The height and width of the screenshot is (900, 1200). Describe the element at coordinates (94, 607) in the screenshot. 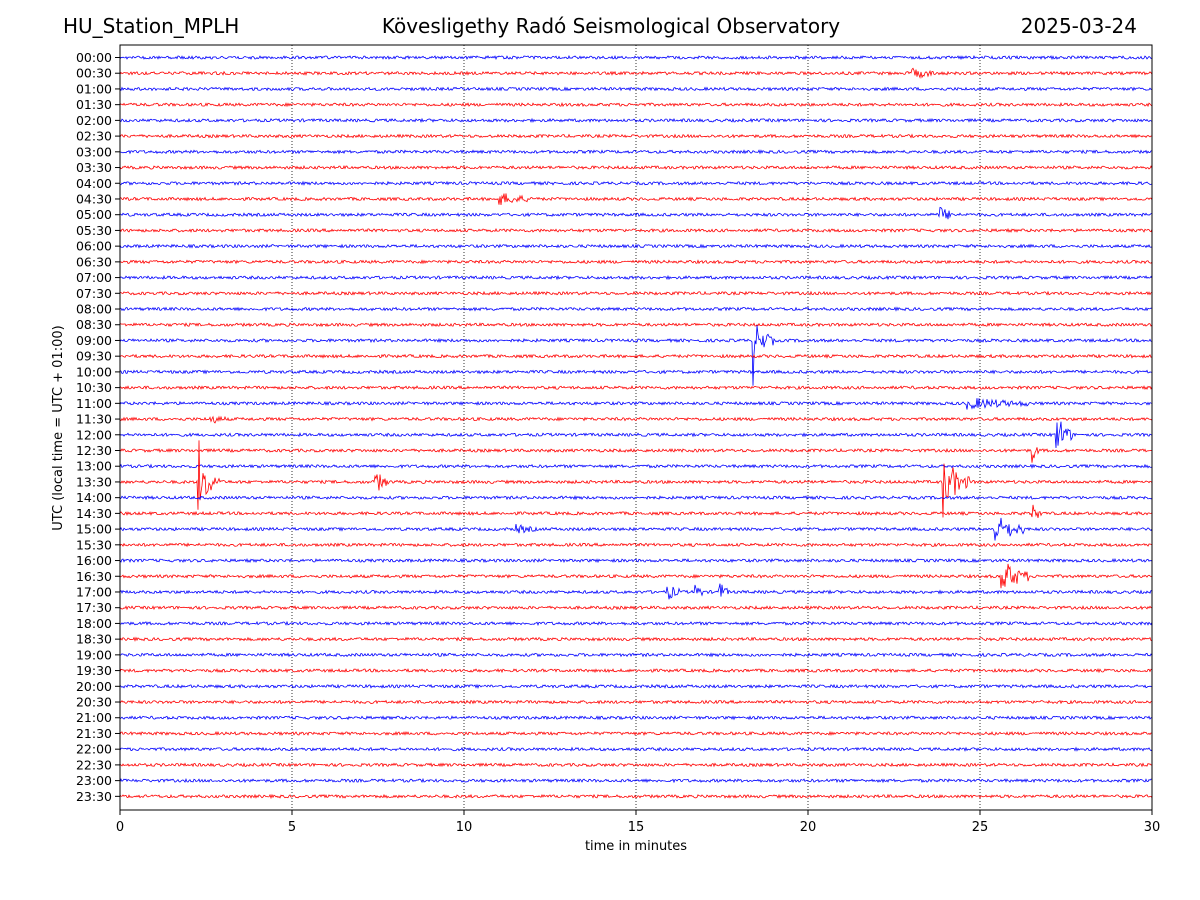

I see `y-tick-label: 17:30` at that location.